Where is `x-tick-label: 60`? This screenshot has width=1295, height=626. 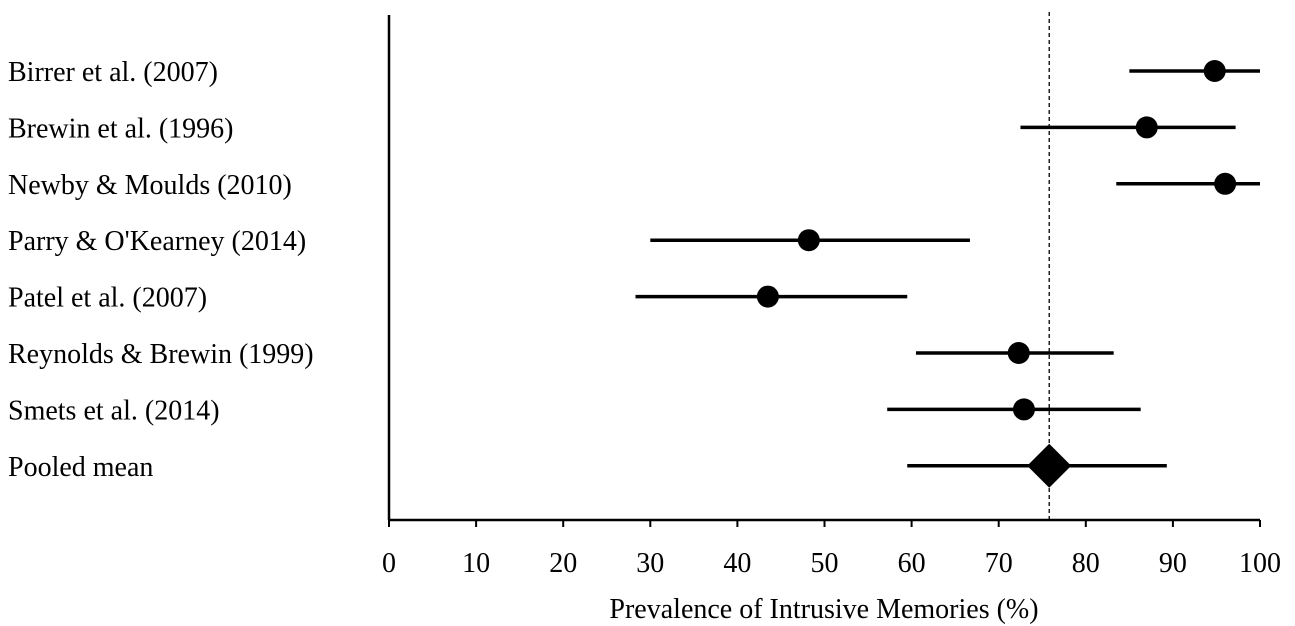 x-tick-label: 60 is located at coordinates (912, 563).